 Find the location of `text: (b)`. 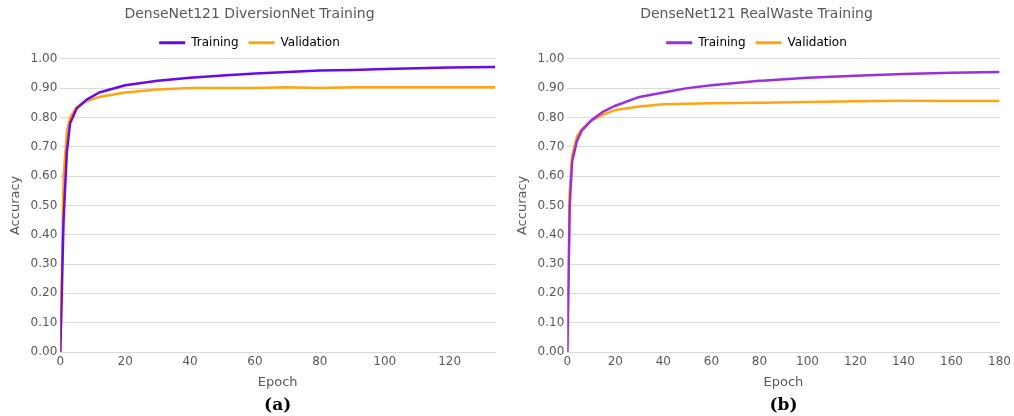

text: (b) is located at coordinates (783, 403).